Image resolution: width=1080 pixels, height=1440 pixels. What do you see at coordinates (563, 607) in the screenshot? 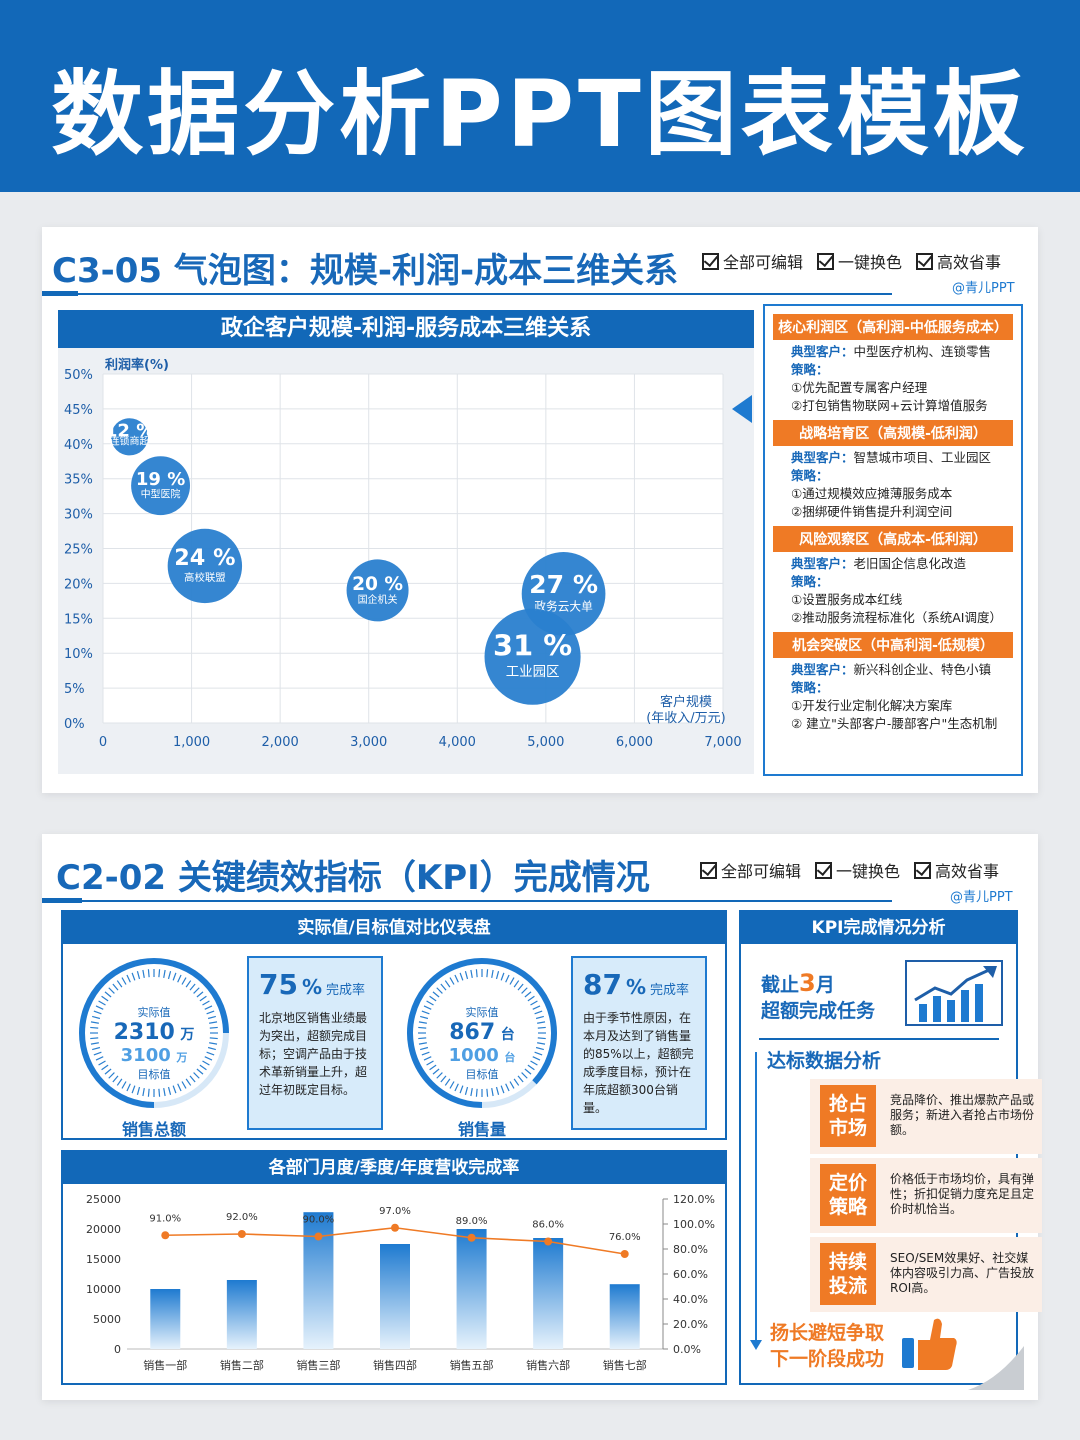
I see `bubble-label: 政务云大单` at bounding box center [563, 607].